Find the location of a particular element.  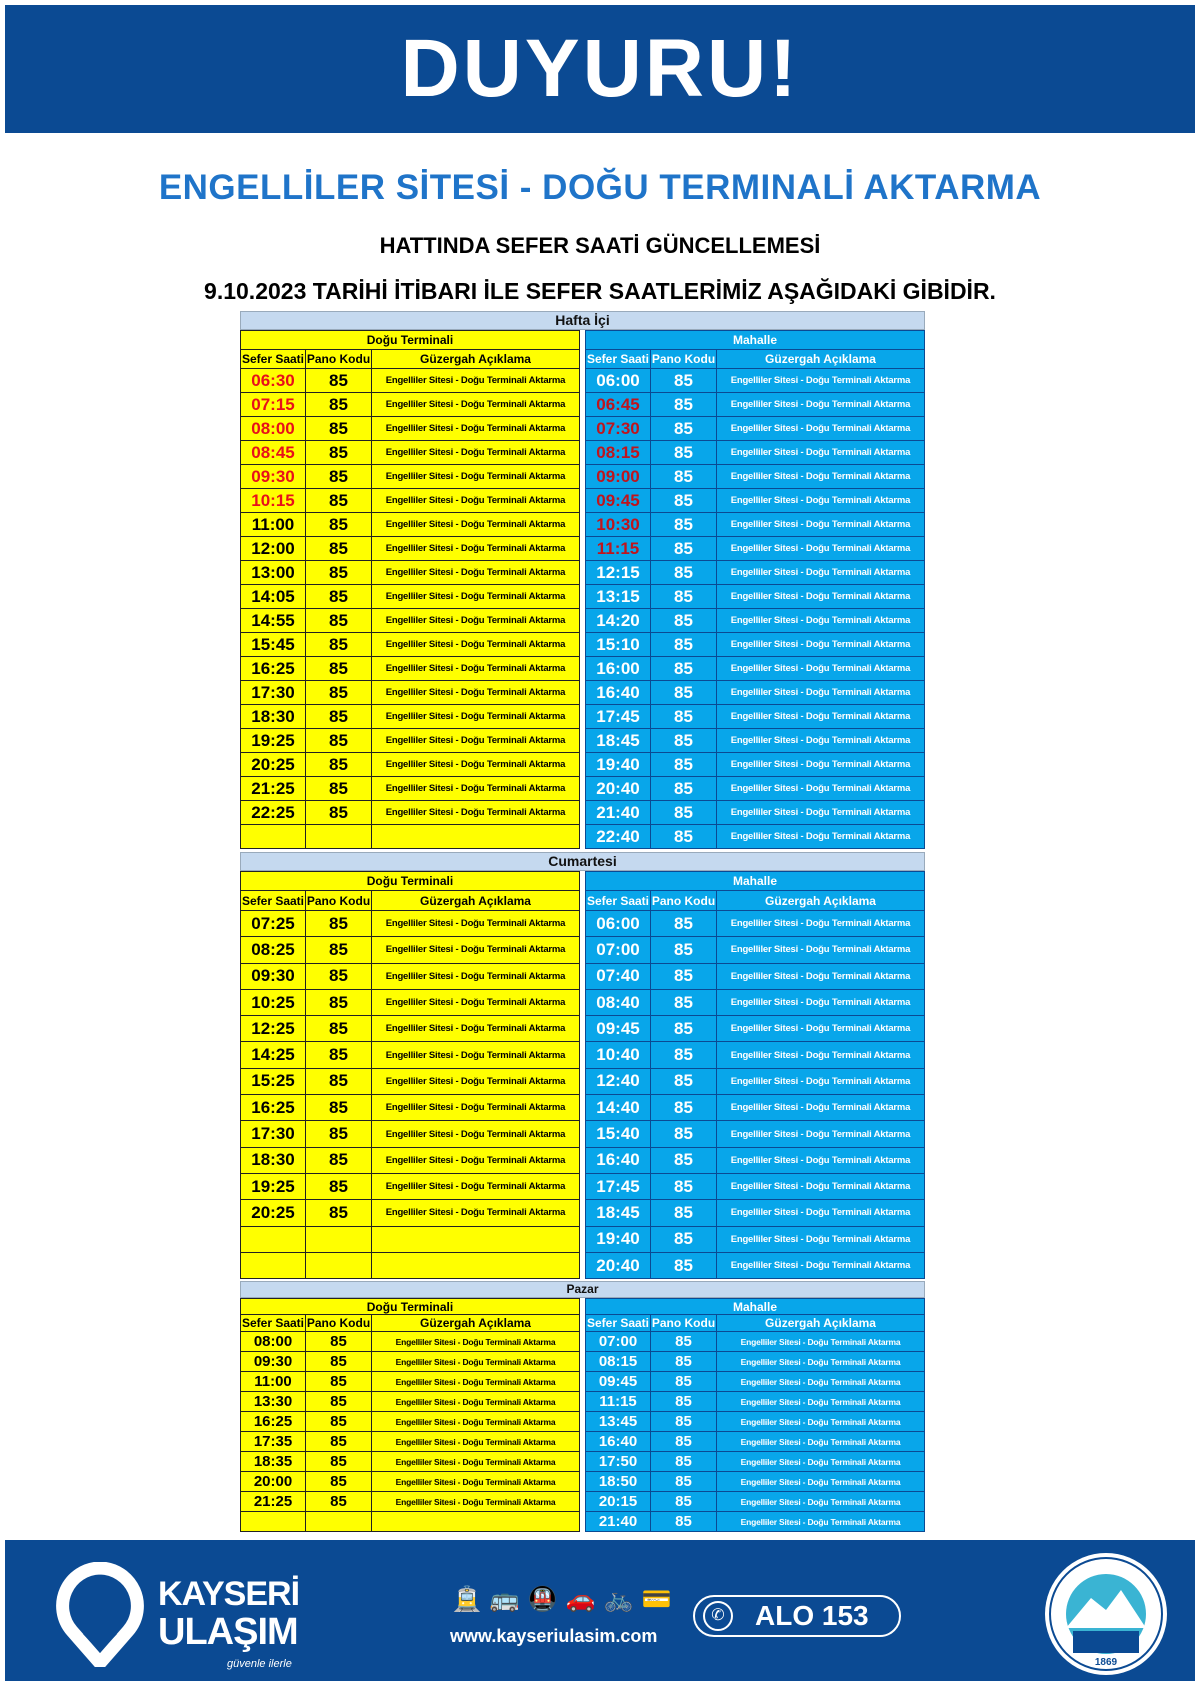

departure-time: 19:40 is located at coordinates (618, 764).